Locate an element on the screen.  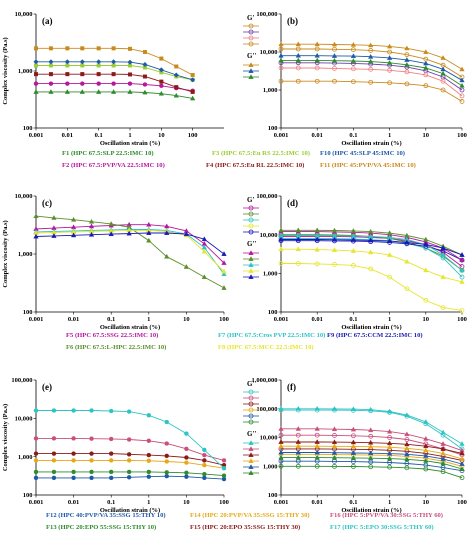
y-axis-label: Complex viscosity (Pa.s) is located at coordinates (5, 437).